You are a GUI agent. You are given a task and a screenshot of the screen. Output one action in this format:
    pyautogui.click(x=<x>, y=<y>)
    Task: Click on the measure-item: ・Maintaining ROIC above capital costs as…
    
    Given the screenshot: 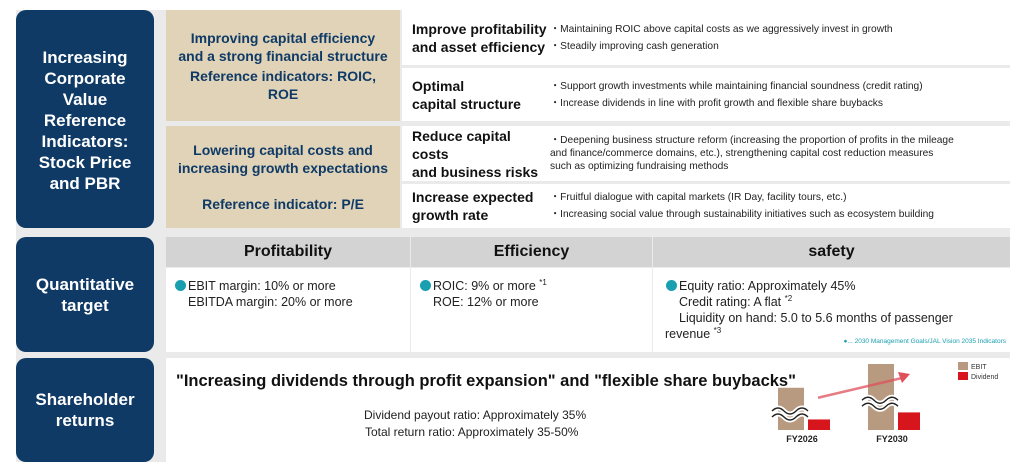 What is the action you would take?
    pyautogui.click(x=721, y=29)
    